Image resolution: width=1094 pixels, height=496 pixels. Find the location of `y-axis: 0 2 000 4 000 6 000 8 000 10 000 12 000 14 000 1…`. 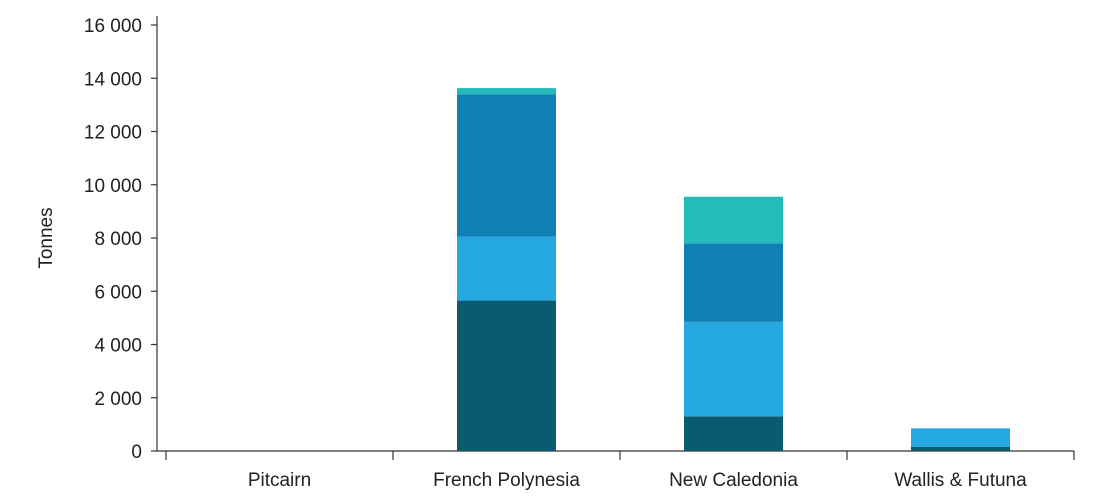

y-axis: 0 2 000 4 000 6 000 8 000 10 000 12 000 14 000 1… is located at coordinates (121, 239).